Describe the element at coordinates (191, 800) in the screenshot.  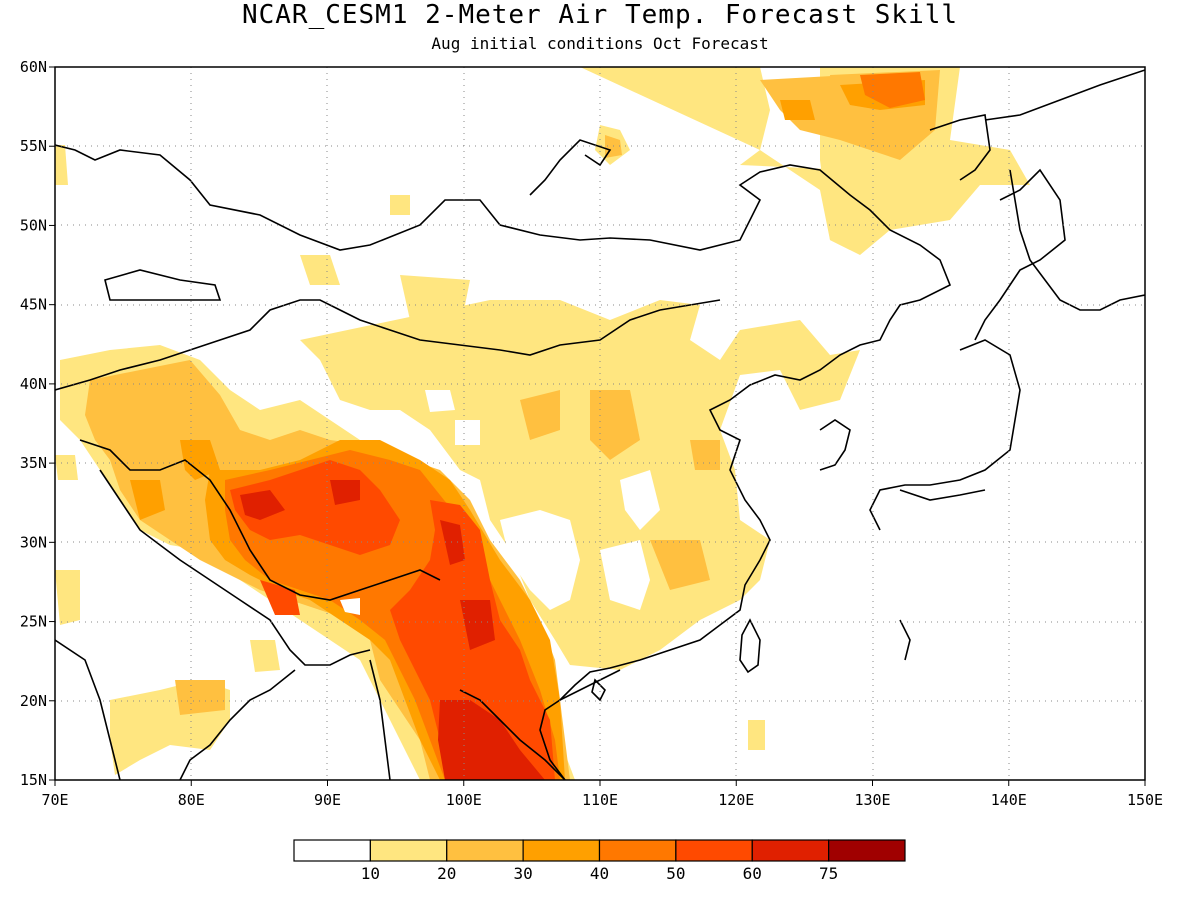
I see `lon-tick-label: 80E` at that location.